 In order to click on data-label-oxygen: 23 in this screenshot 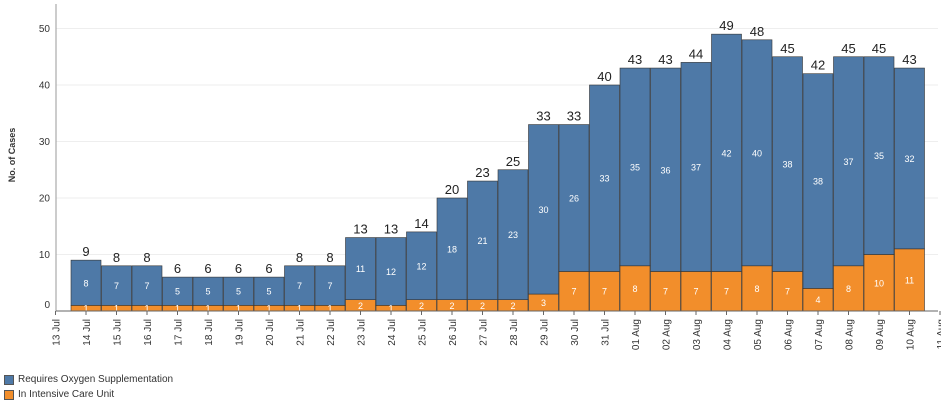, I will do `click(513, 235)`.